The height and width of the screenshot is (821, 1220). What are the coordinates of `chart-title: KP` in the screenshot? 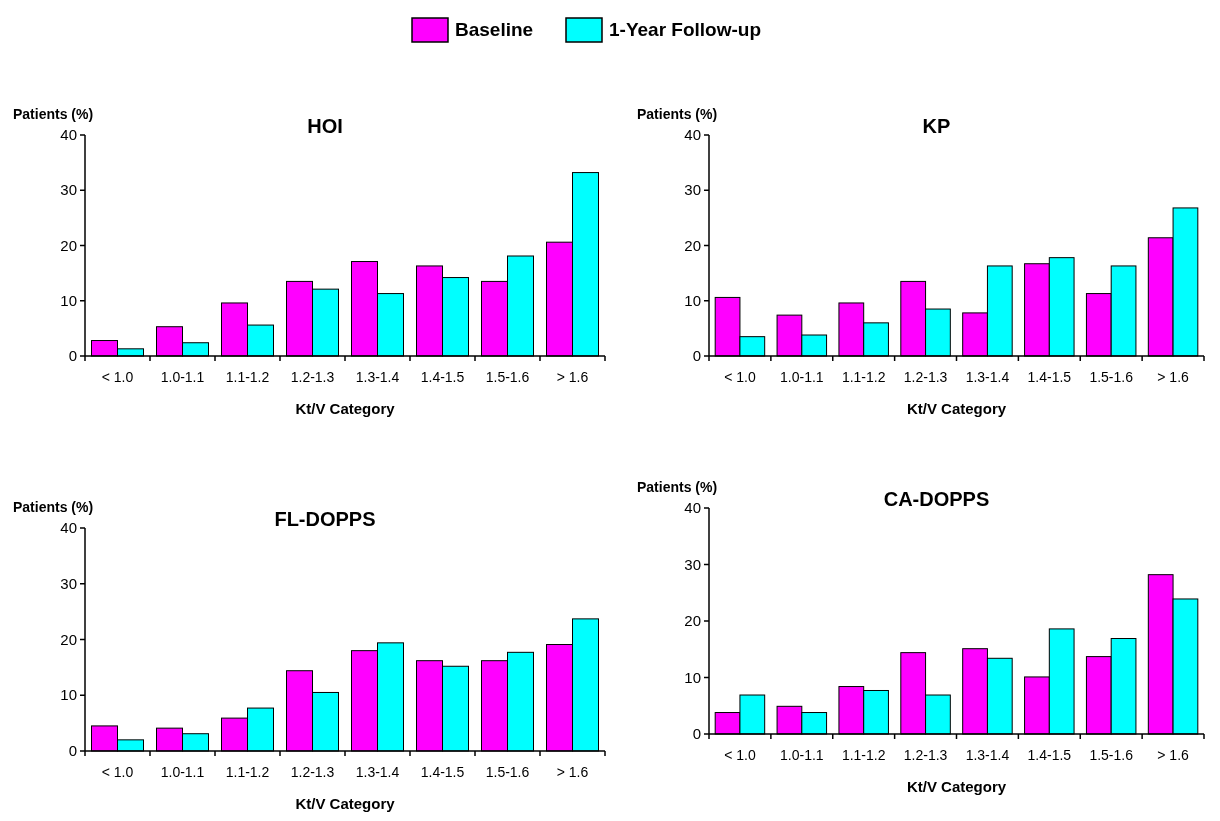 It's located at (936, 126).